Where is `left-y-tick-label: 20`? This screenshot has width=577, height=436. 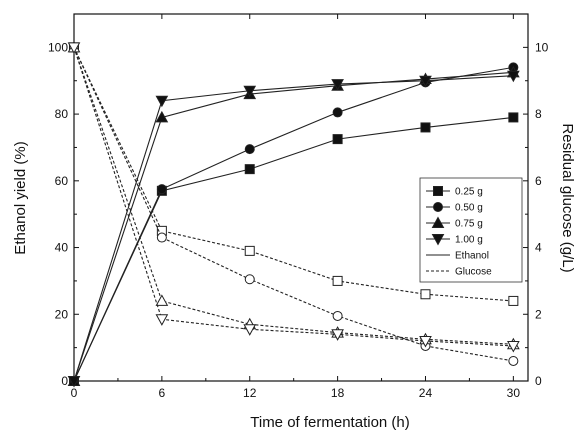 left-y-tick-label: 20 is located at coordinates (62, 314).